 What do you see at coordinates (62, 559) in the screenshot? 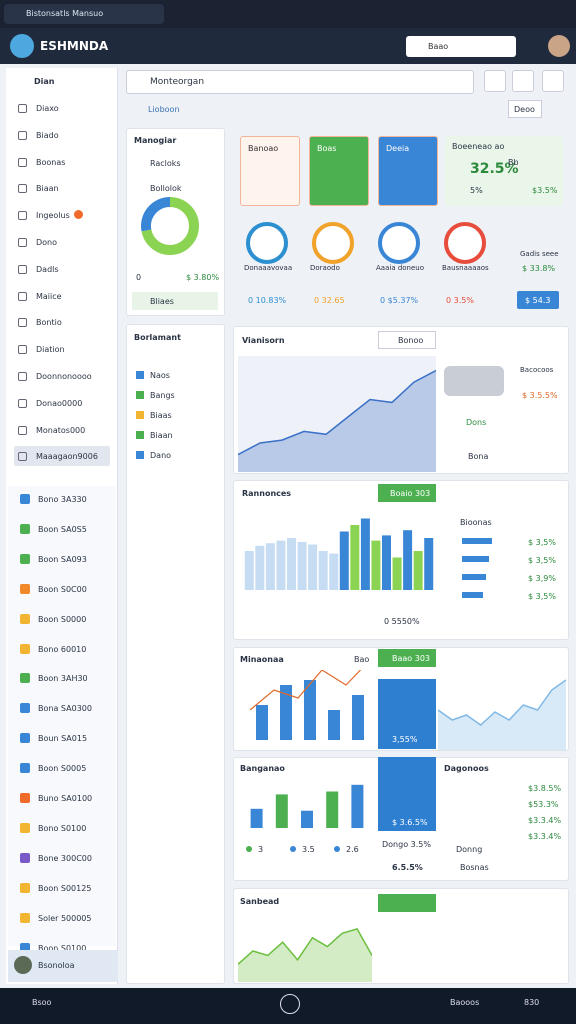
I see `account-item: Boon SA093` at bounding box center [62, 559].